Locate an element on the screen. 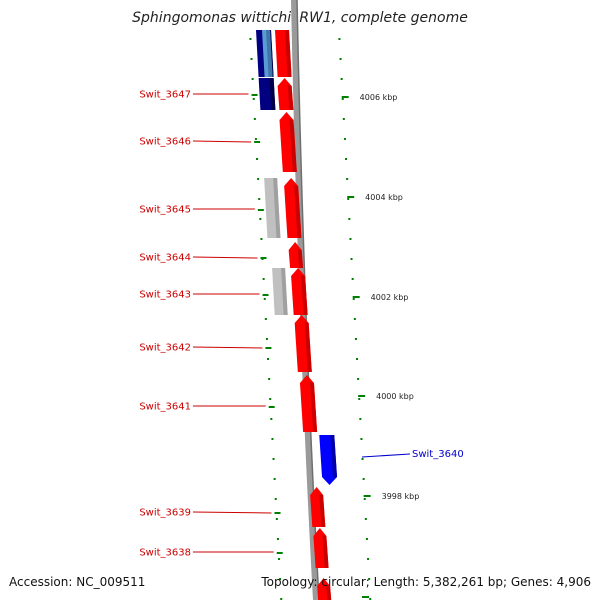 The image size is (600, 600). gene-label-left: Swit_3643 is located at coordinates (165, 295).